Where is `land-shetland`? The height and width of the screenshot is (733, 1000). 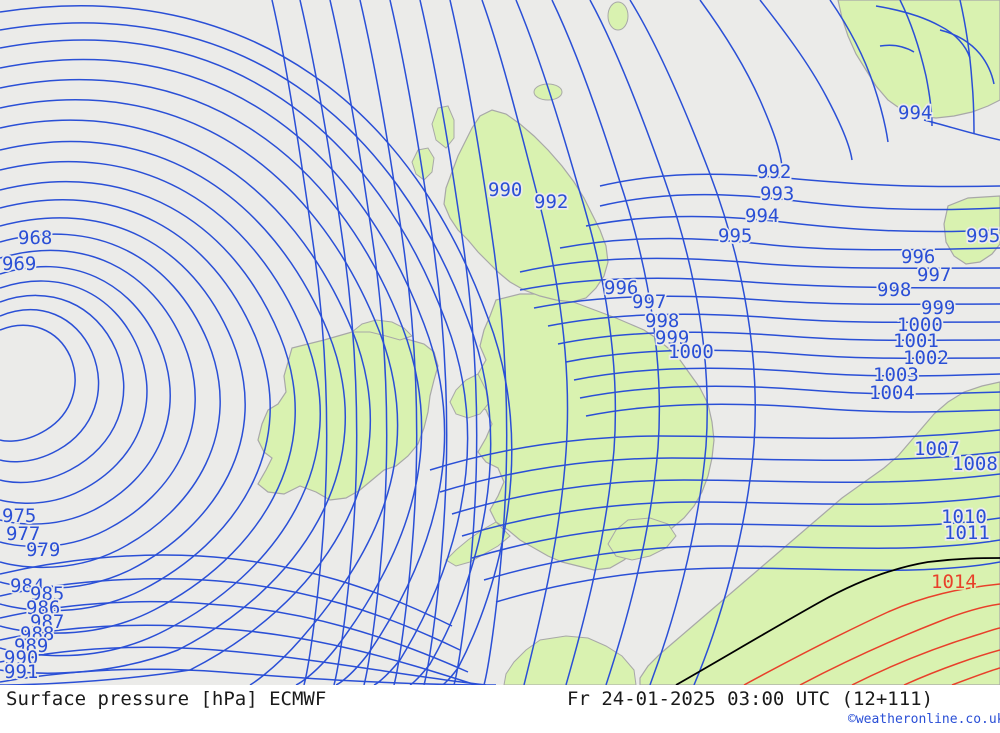
land-shetland is located at coordinates (618, 16).